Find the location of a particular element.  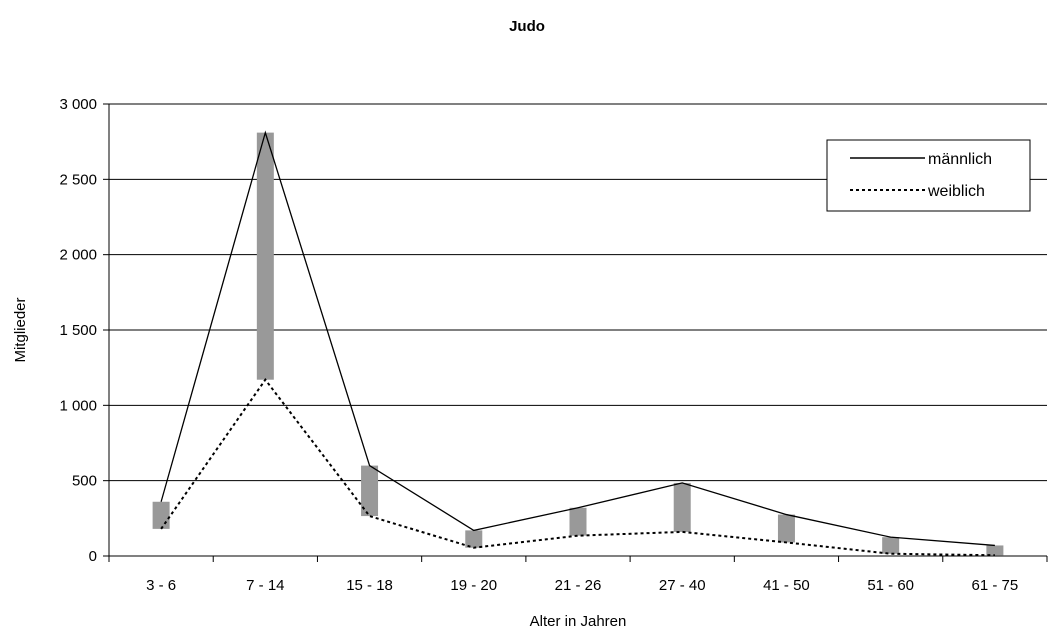

legend: männlich weiblich is located at coordinates (928, 175).